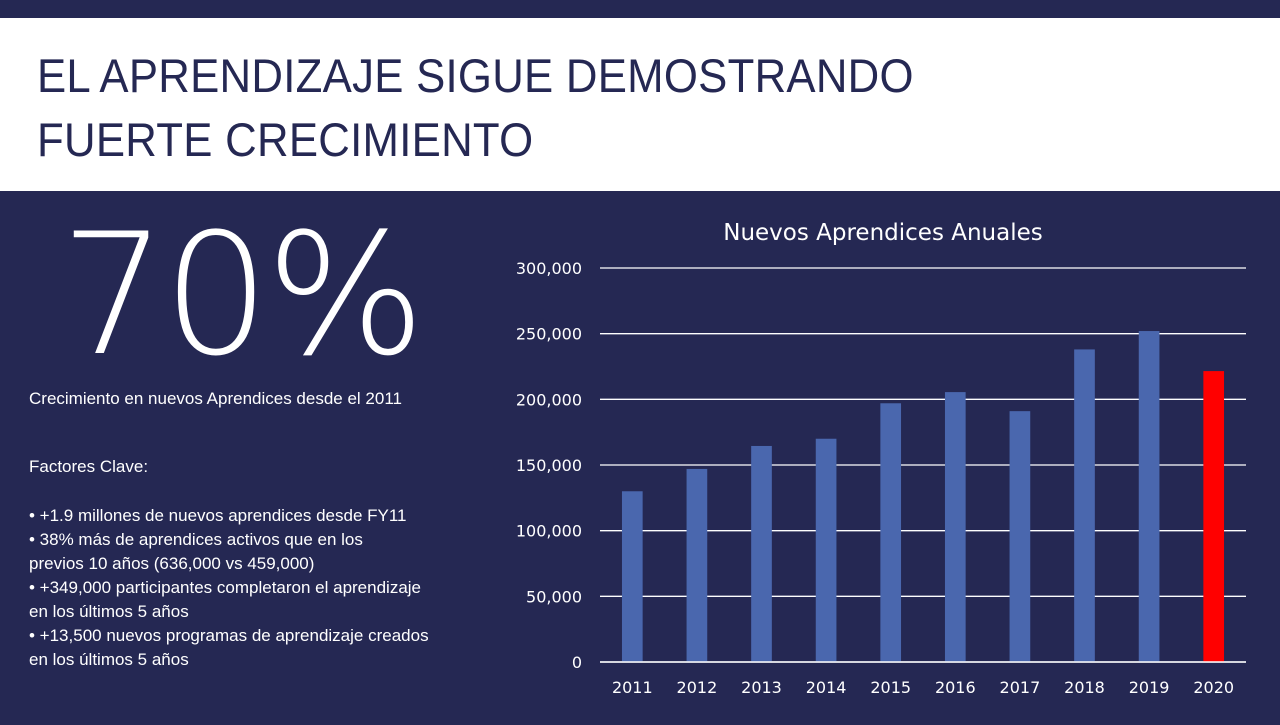 This screenshot has height=725, width=1280. Describe the element at coordinates (285, 139) in the screenshot. I see `title-line-2: FUERTE CRECIMIENTO` at that location.